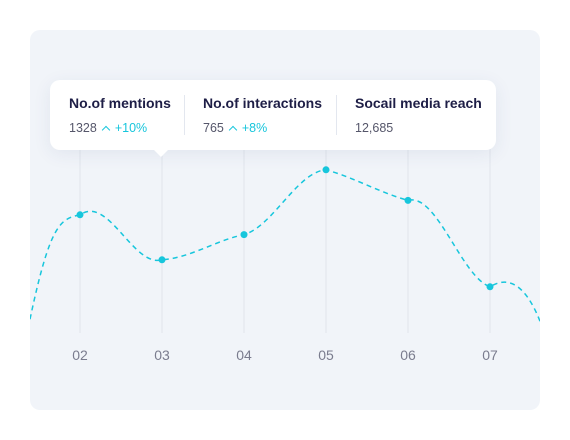  Describe the element at coordinates (408, 355) in the screenshot. I see `x-tick-label: 06` at that location.